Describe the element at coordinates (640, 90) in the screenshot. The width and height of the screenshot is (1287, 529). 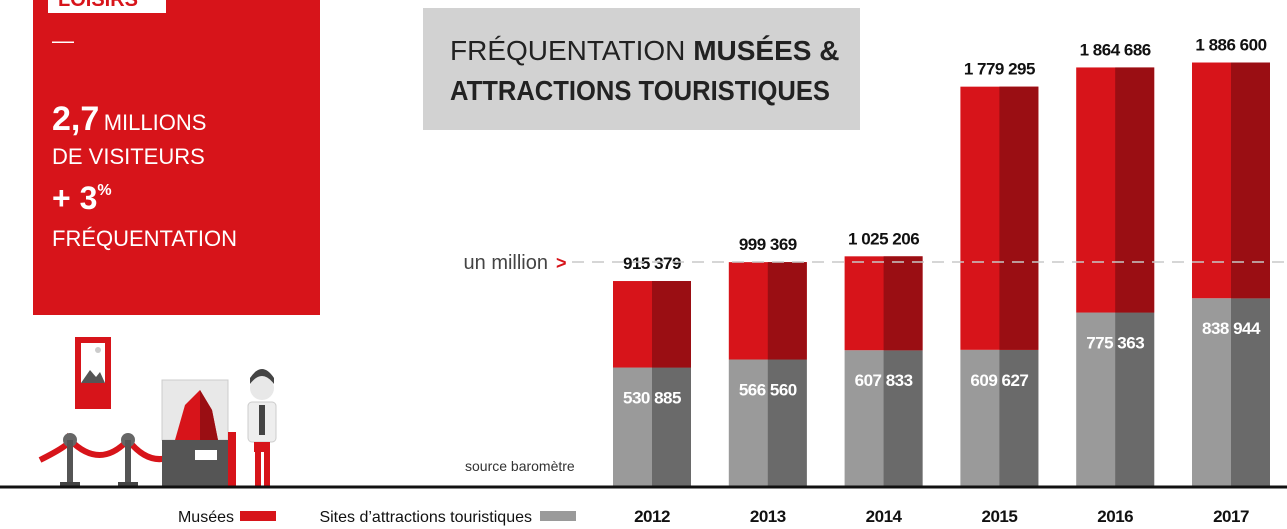
I see `title-bold-2: ATTRACTIONS TOURISTIQUES` at that location.